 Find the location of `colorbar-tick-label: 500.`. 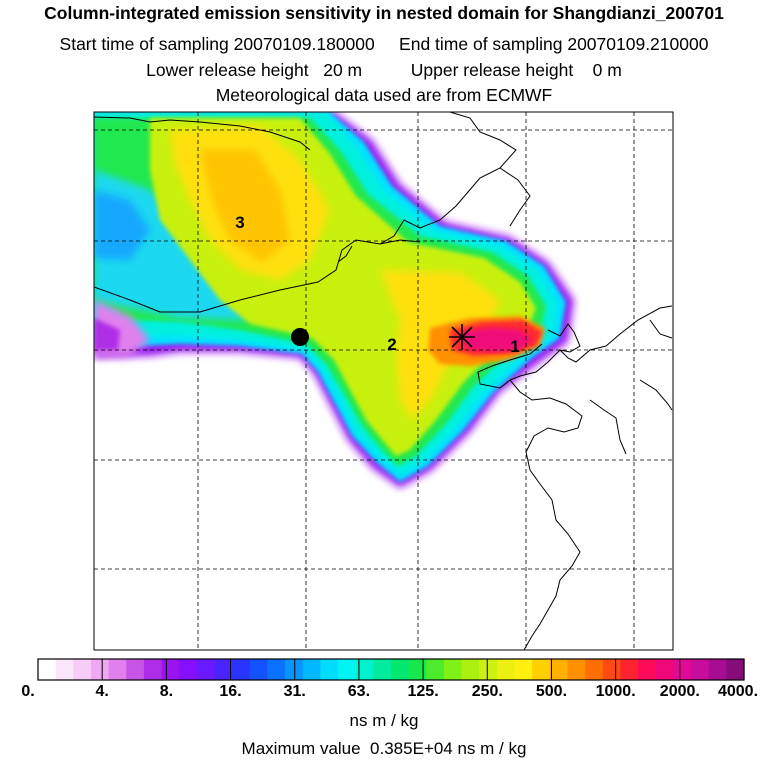

colorbar-tick-label: 500. is located at coordinates (551, 691).